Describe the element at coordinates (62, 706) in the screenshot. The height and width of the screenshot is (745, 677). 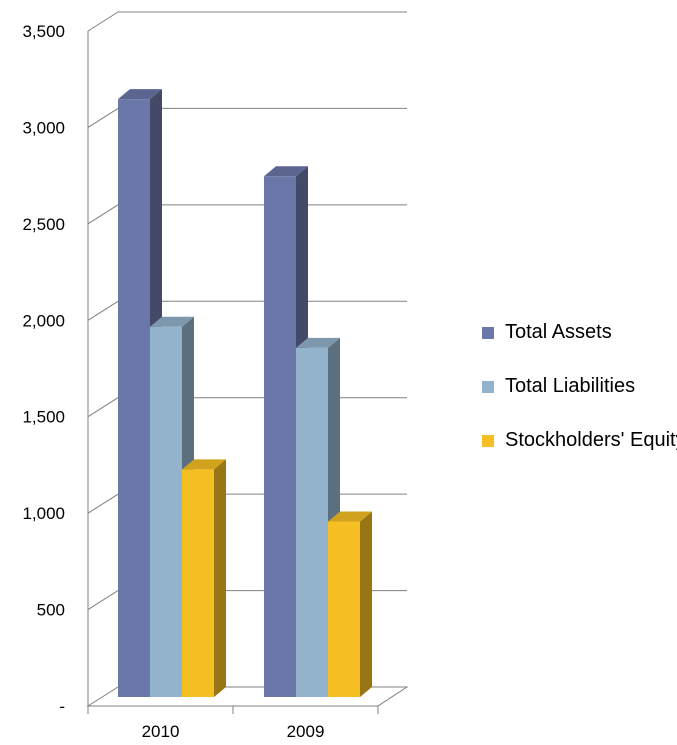
I see `y-tick-label: -` at that location.